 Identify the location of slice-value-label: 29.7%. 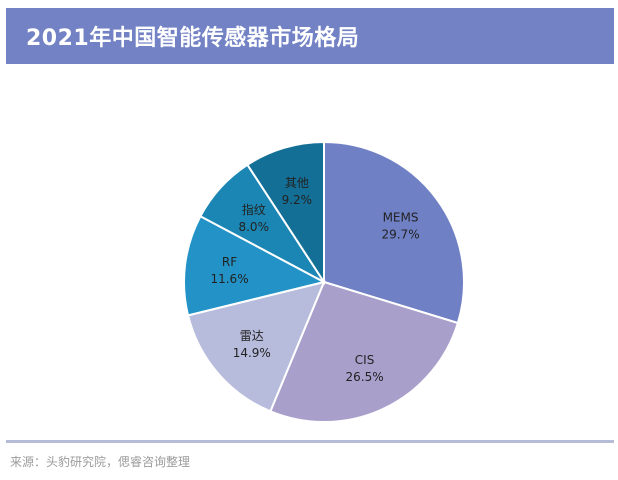
(400, 234).